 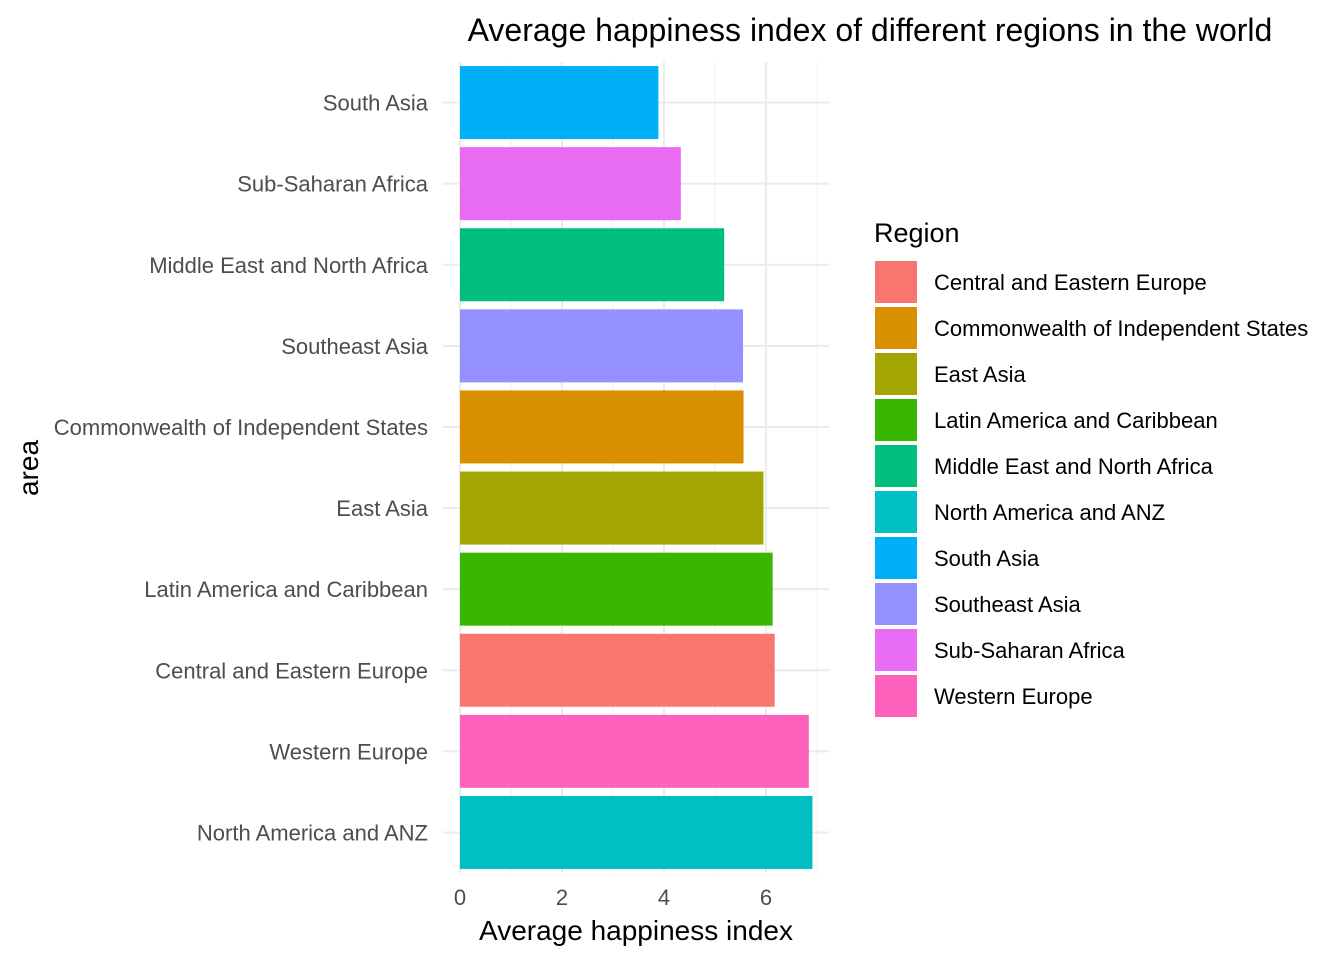 What do you see at coordinates (1008, 604) in the screenshot?
I see `legend-label: Southeast Asia` at bounding box center [1008, 604].